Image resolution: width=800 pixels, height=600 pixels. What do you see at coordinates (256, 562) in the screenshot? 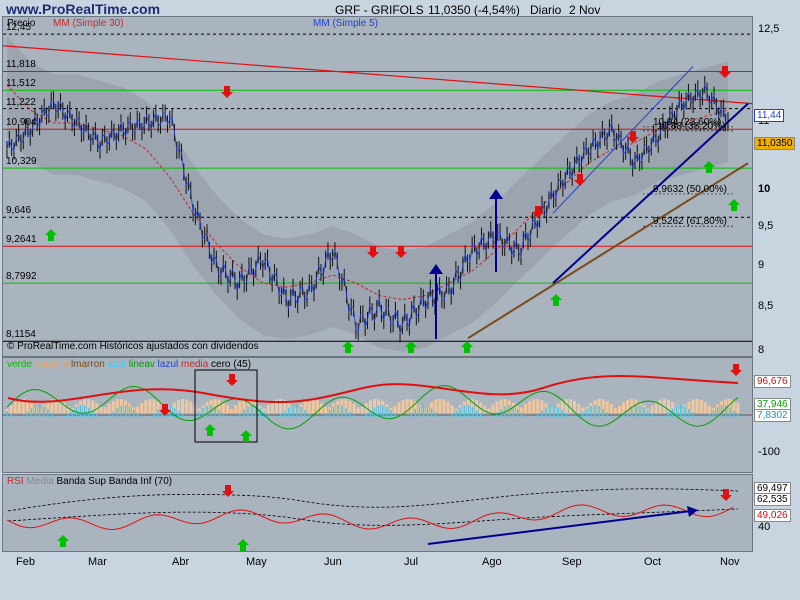
I see `month-label: May` at bounding box center [256, 562].